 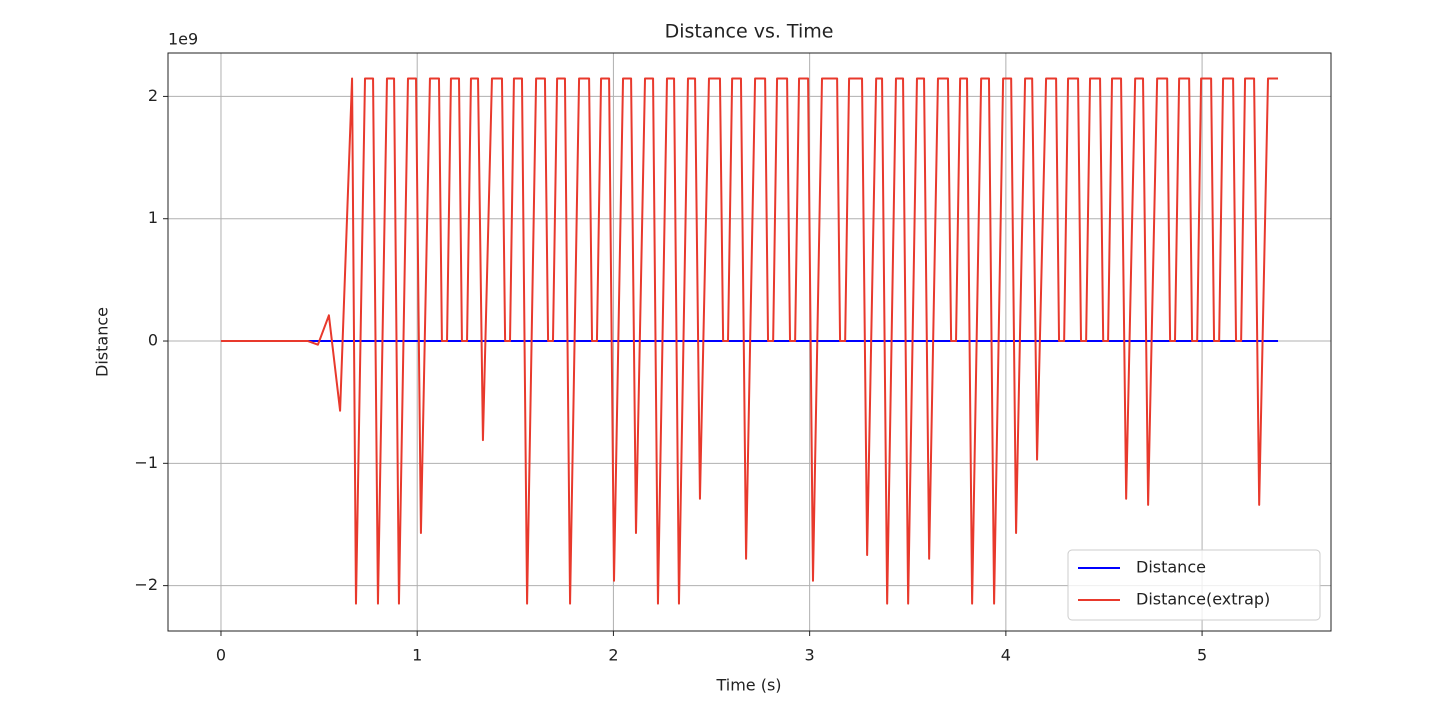 What do you see at coordinates (153, 217) in the screenshot?
I see `y-tick-label: 1` at bounding box center [153, 217].